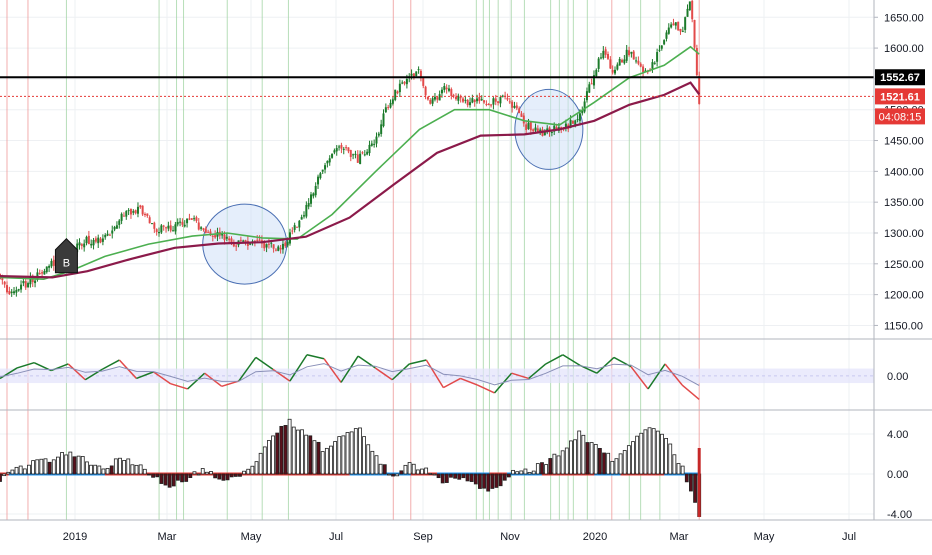 The width and height of the screenshot is (932, 555). Describe the element at coordinates (897, 475) in the screenshot. I see `osc2-tick-label: 0.00` at that location.